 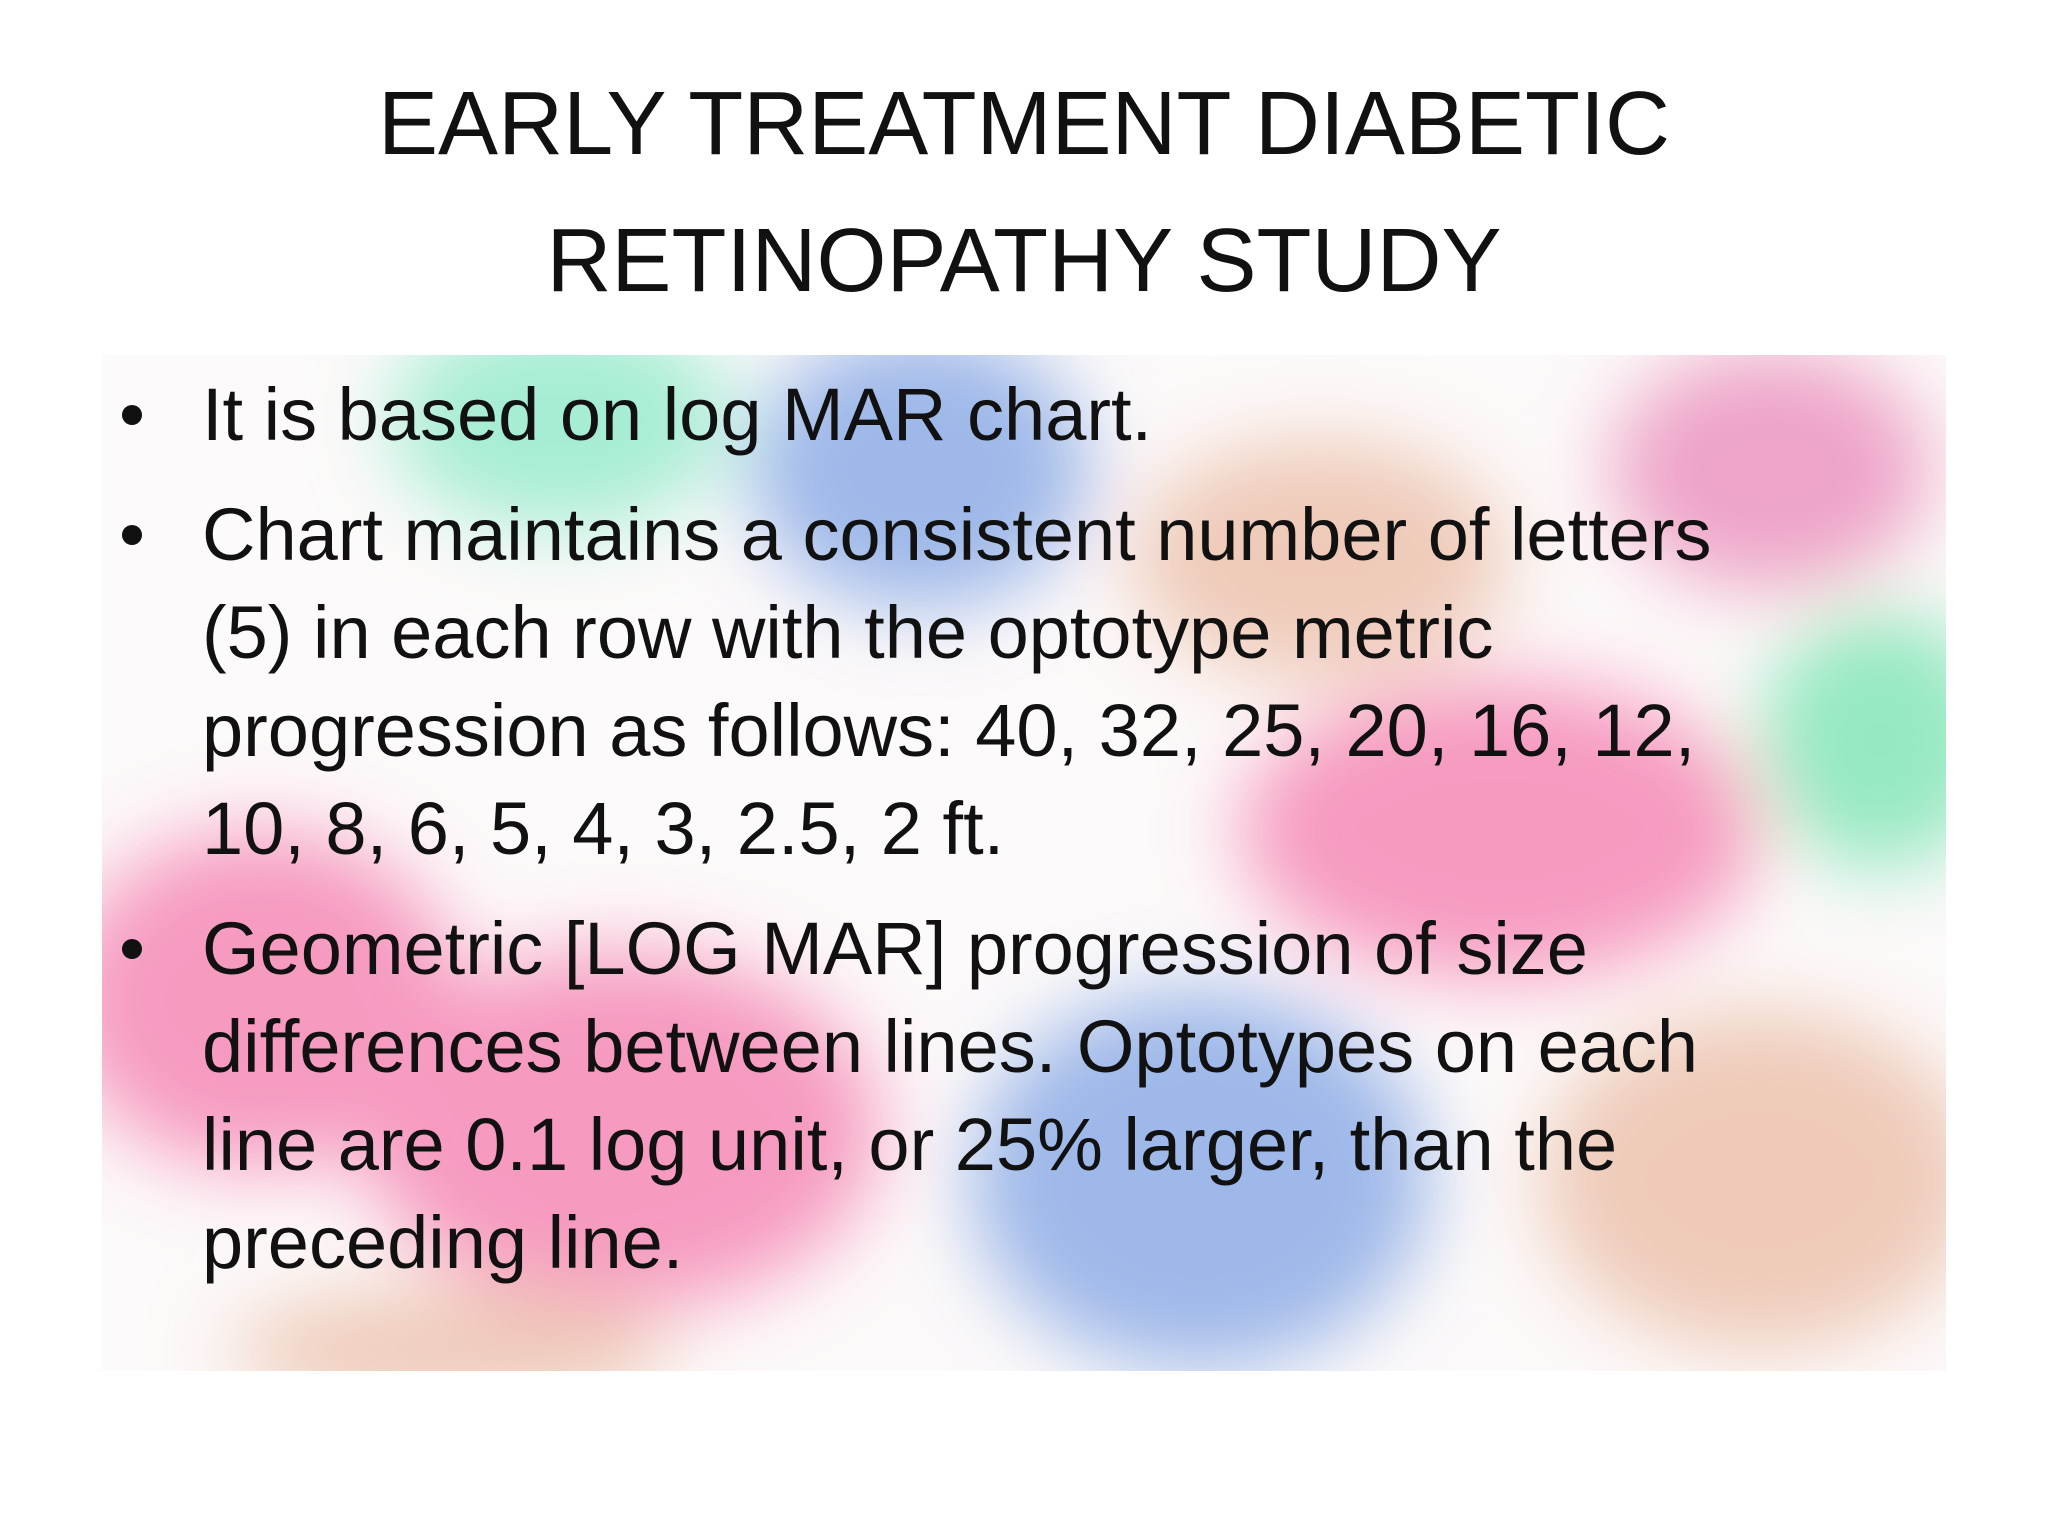 I want to click on bullet-text: preceding line., so click(x=443, y=1242).